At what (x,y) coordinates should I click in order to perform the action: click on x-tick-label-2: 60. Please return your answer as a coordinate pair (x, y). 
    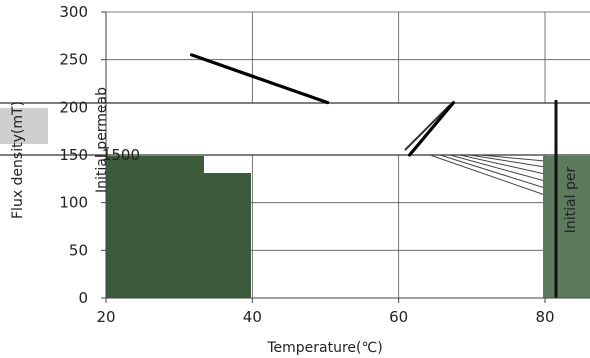
    Looking at the image, I should click on (398, 317).